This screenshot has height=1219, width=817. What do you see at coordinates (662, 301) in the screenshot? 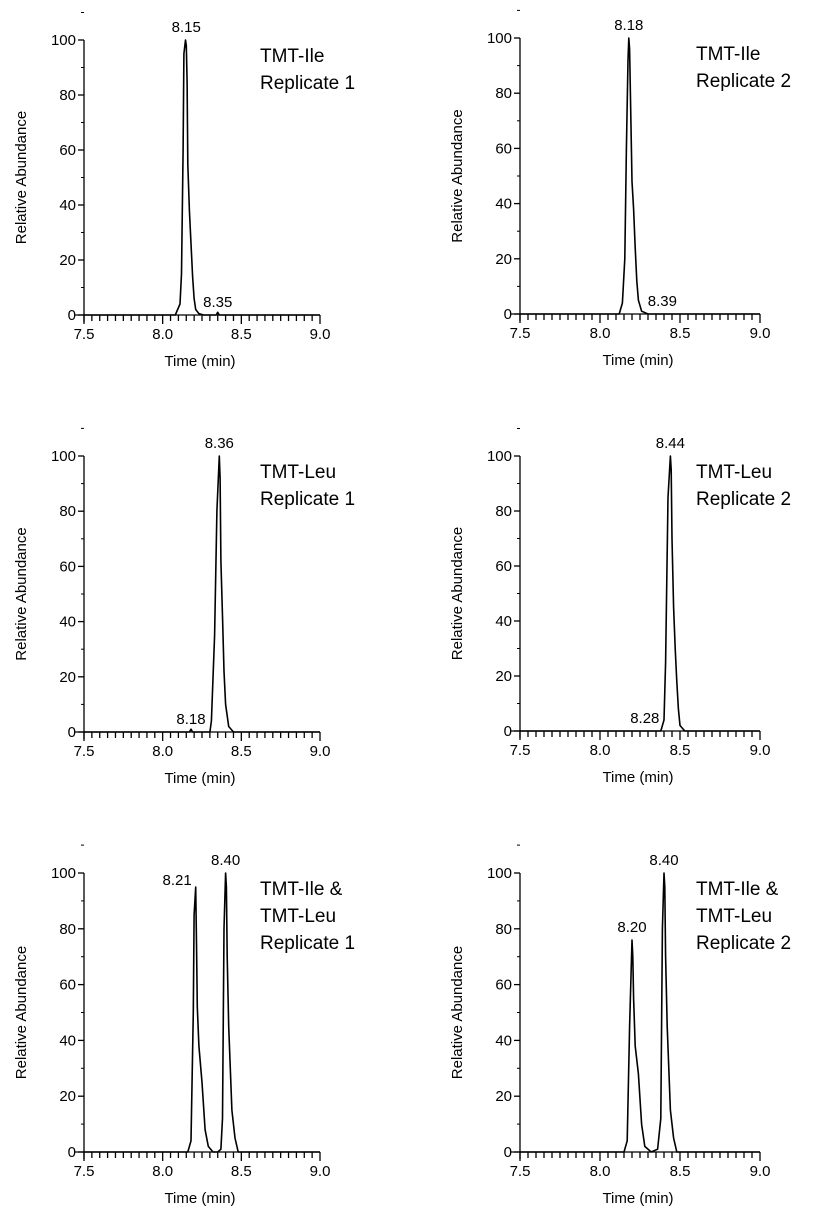
I see `peak-label: 8.39` at bounding box center [662, 301].